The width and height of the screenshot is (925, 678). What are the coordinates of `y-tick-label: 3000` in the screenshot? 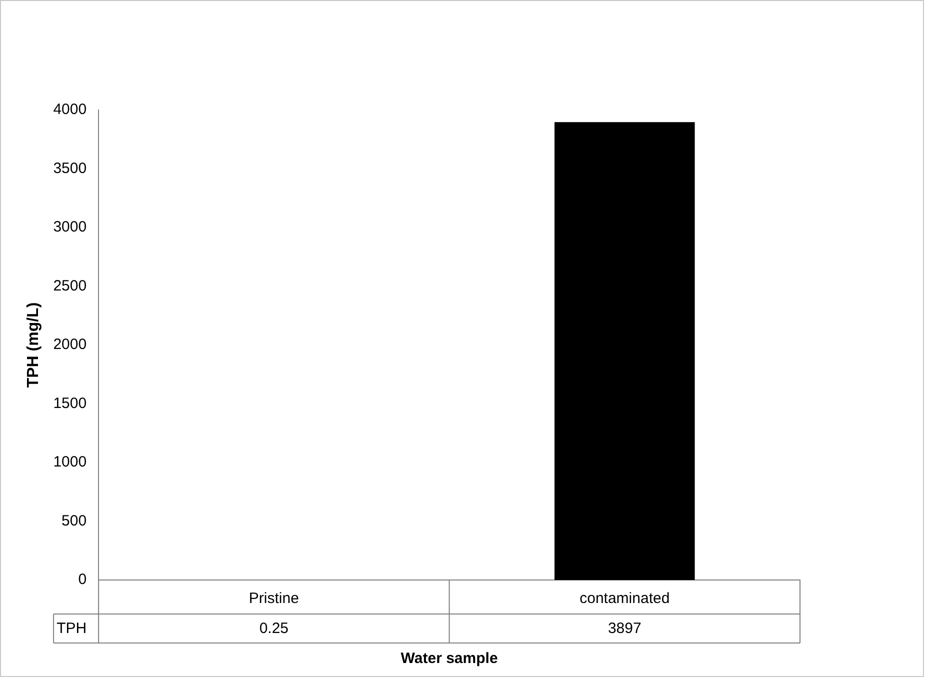 It's located at (70, 227).